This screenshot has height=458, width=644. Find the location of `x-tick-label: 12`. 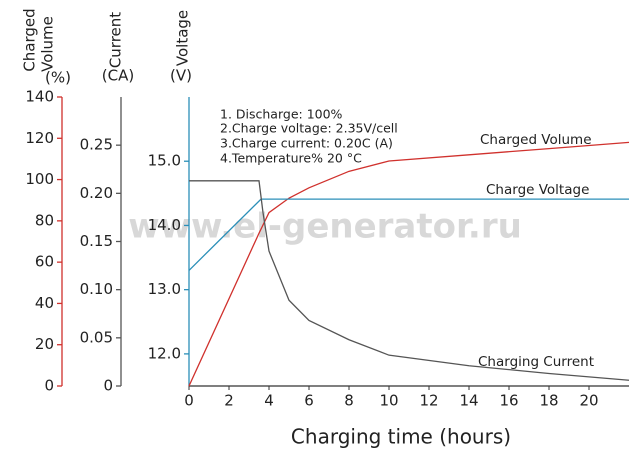

x-tick-label: 12 is located at coordinates (428, 401).